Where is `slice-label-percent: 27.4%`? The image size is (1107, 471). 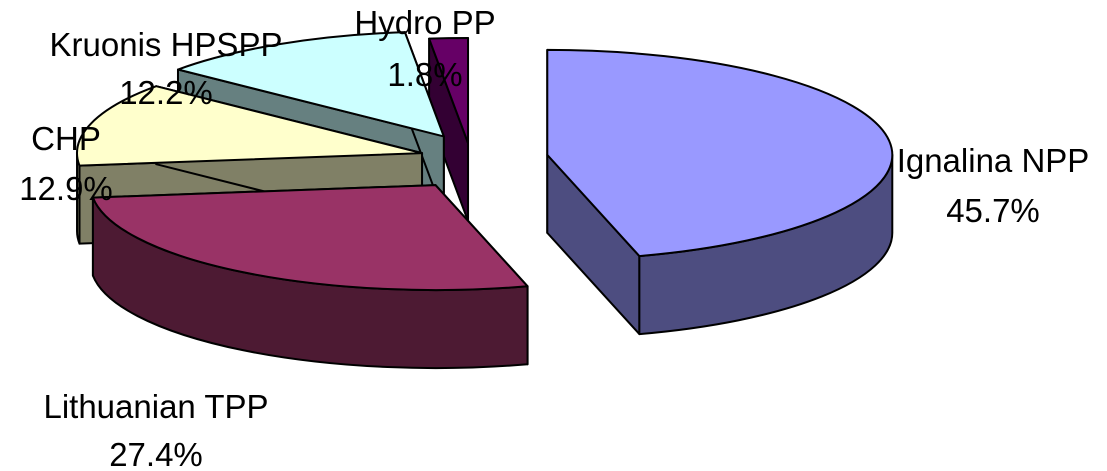
slice-label-percent: 27.4% is located at coordinates (156, 453).